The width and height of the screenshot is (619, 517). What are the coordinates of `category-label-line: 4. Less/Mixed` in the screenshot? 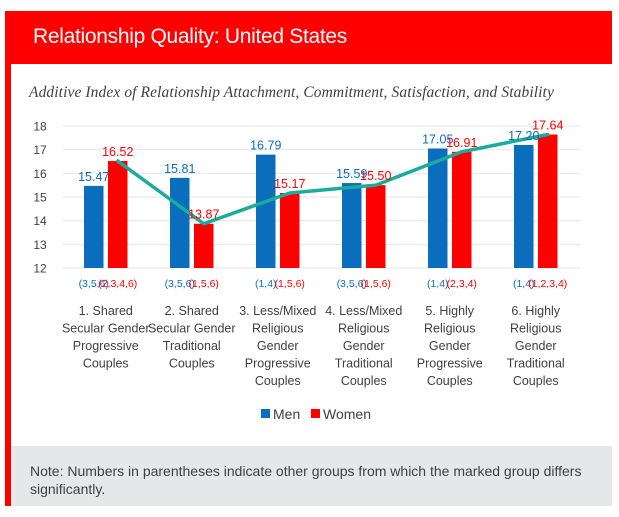 It's located at (363, 311).